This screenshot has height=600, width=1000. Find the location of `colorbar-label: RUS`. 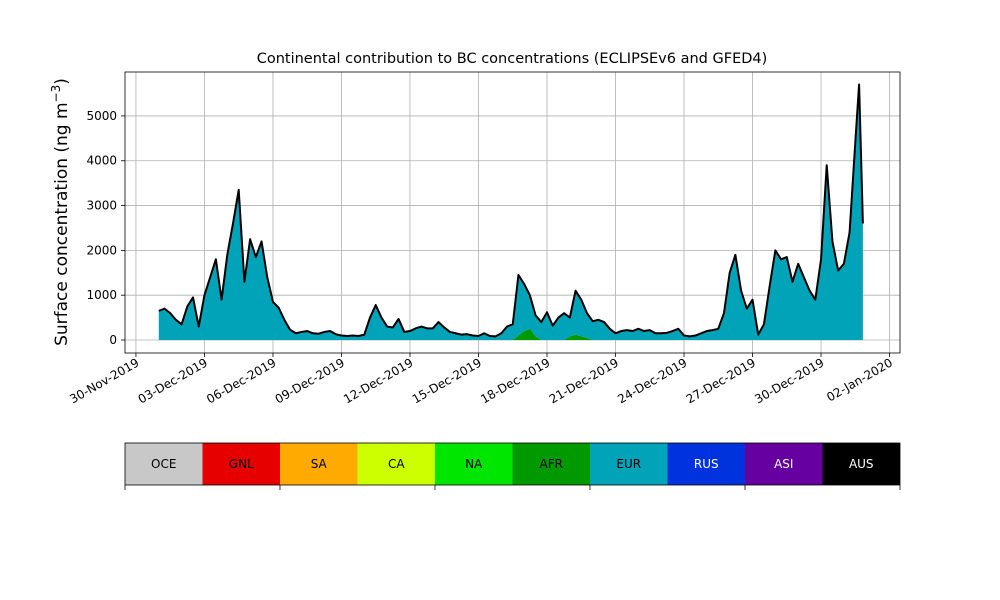

colorbar-label: RUS is located at coordinates (706, 464).